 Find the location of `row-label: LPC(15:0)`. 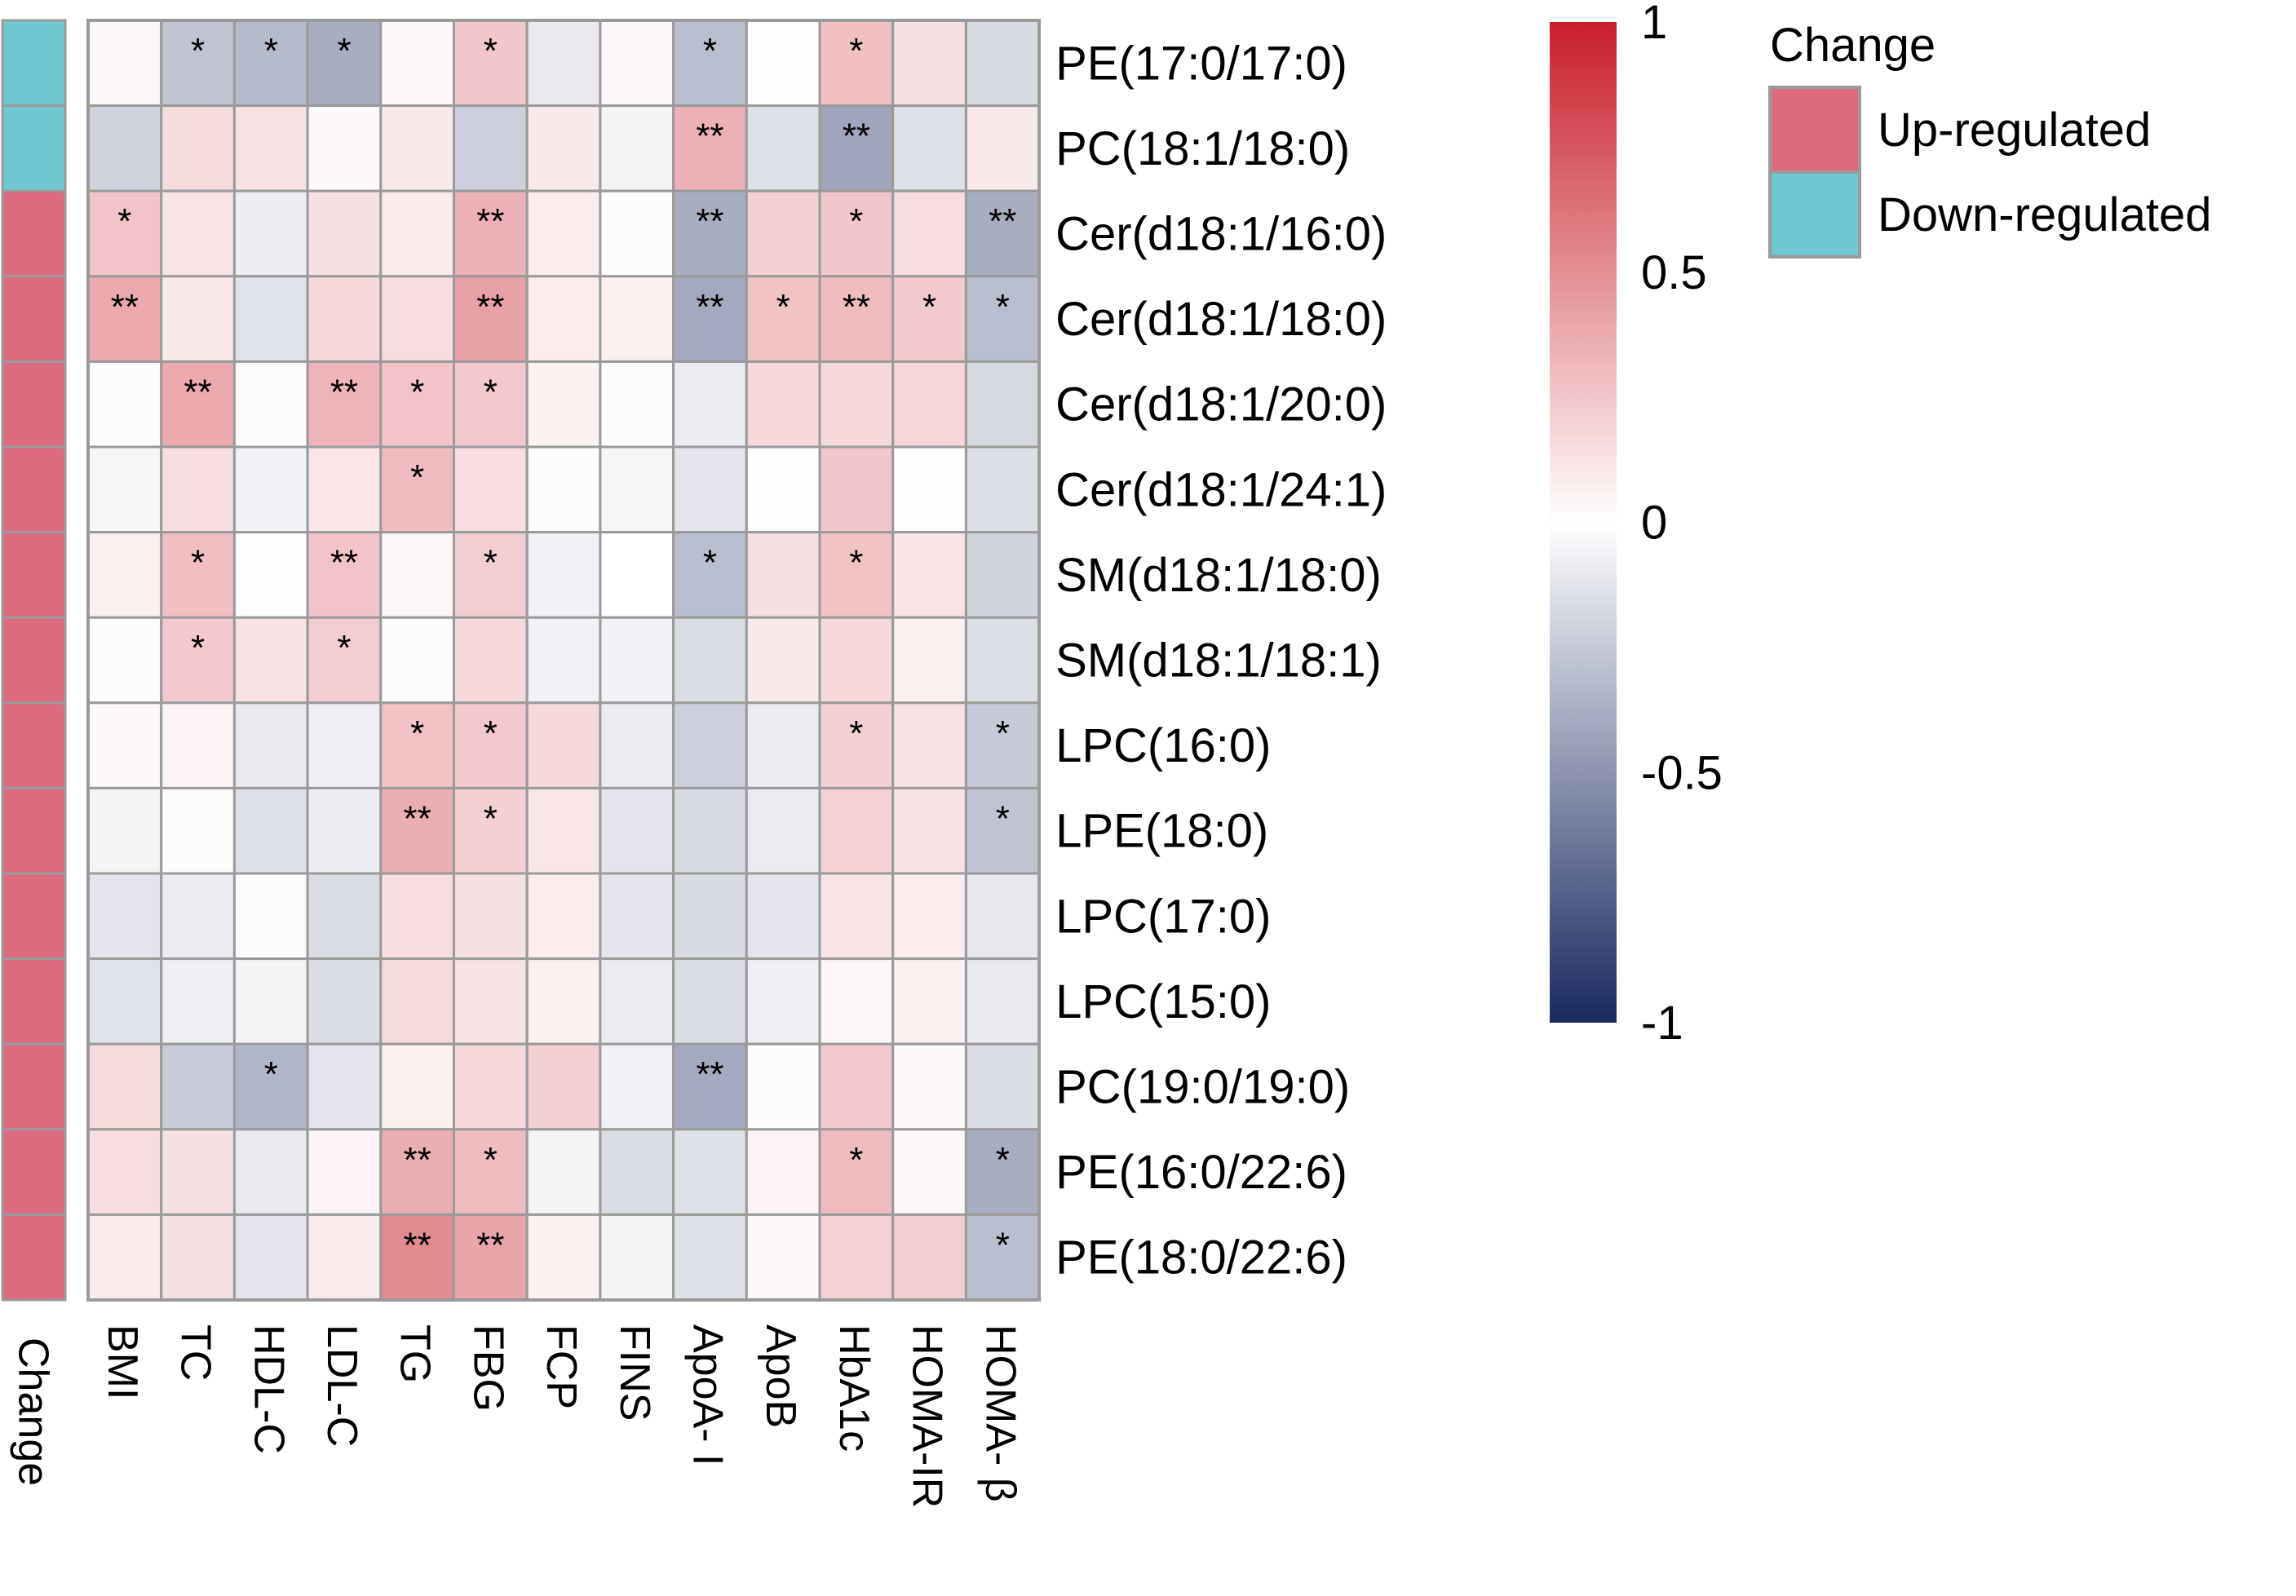

row-label: LPC(15:0) is located at coordinates (1163, 1001).